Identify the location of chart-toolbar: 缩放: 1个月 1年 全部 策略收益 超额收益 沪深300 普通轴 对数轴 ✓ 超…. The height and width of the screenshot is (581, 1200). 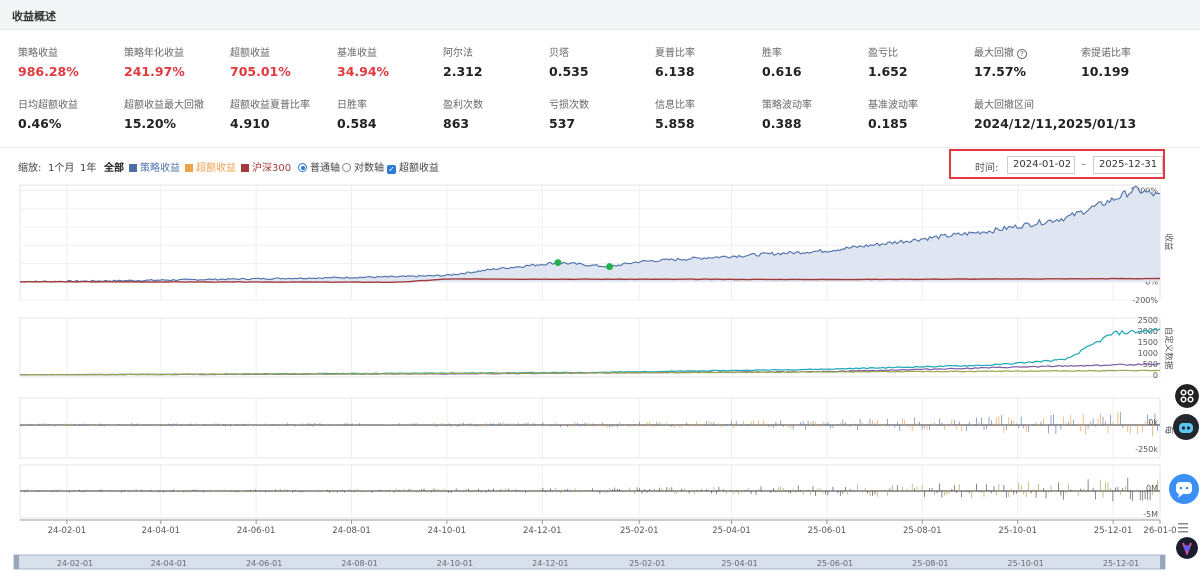
(600, 166).